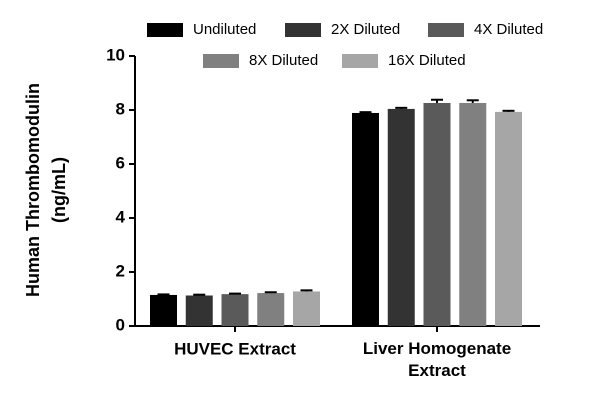 The image size is (600, 412). I want to click on y-tick-label: 0, so click(120, 324).